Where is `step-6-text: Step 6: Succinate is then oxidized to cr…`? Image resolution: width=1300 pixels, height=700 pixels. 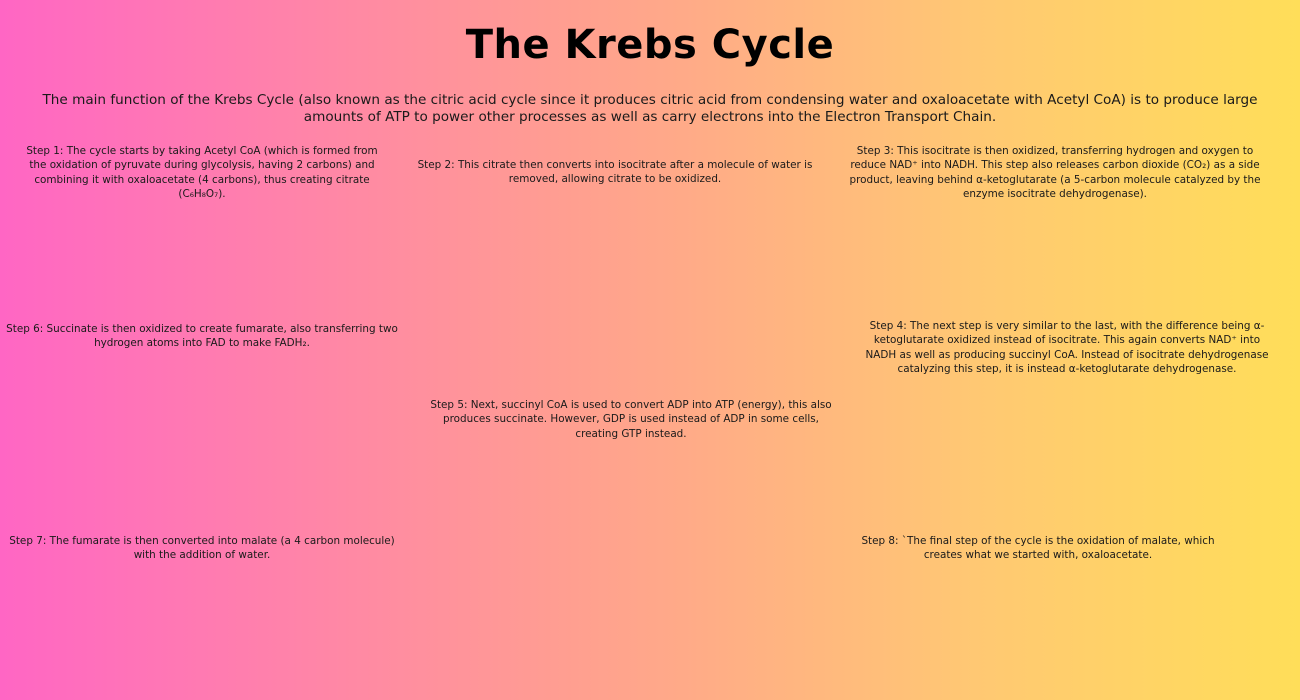
step-6-text: Step 6: Succinate is then oxidized to cr… is located at coordinates (202, 336).